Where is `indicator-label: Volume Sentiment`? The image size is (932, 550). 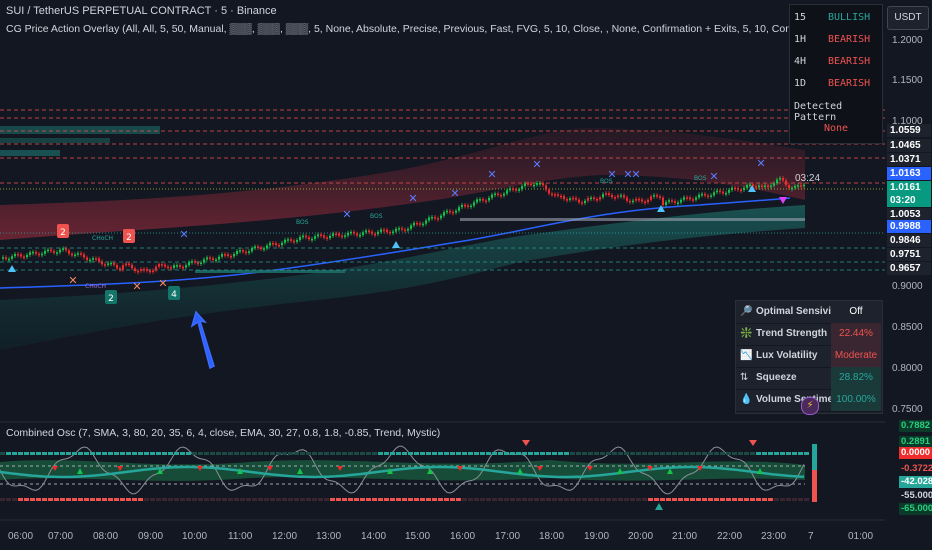
indicator-label: Volume Sentiment is located at coordinates (799, 399).